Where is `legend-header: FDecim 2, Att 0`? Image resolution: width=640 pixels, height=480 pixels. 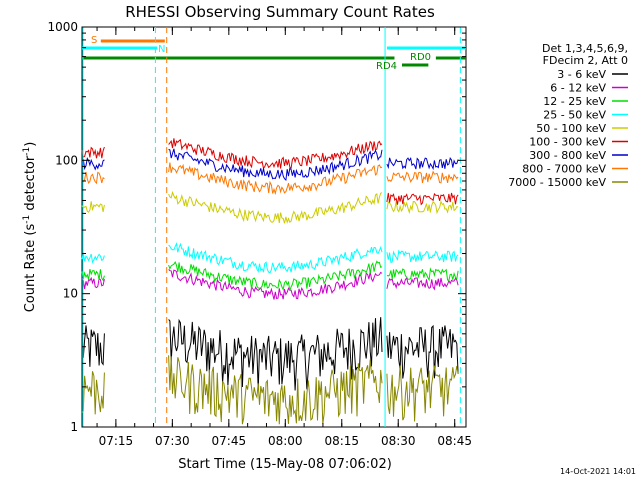 legend-header: FDecim 2, Att 0 is located at coordinates (585, 60).